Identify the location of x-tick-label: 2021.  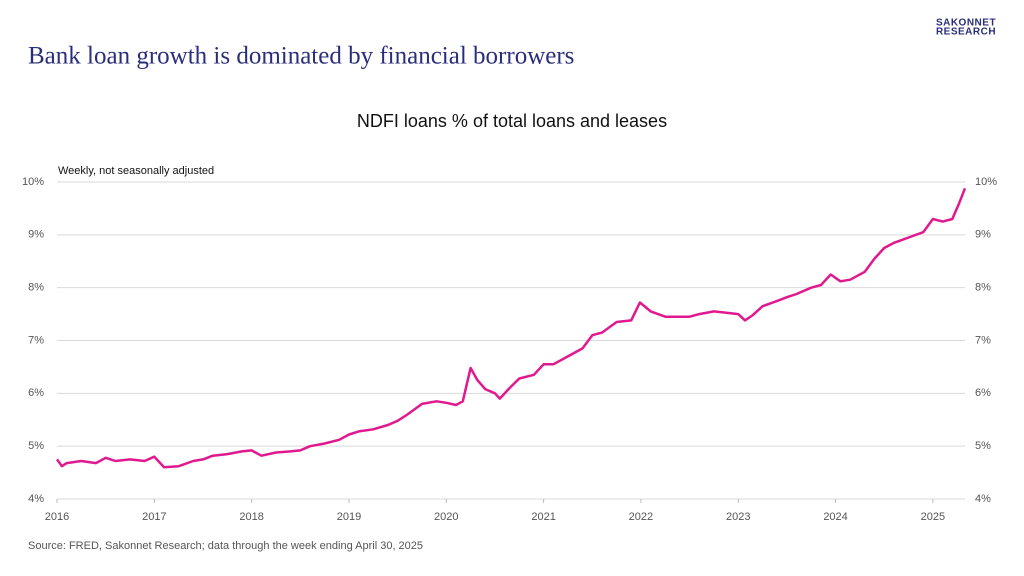
(543, 517).